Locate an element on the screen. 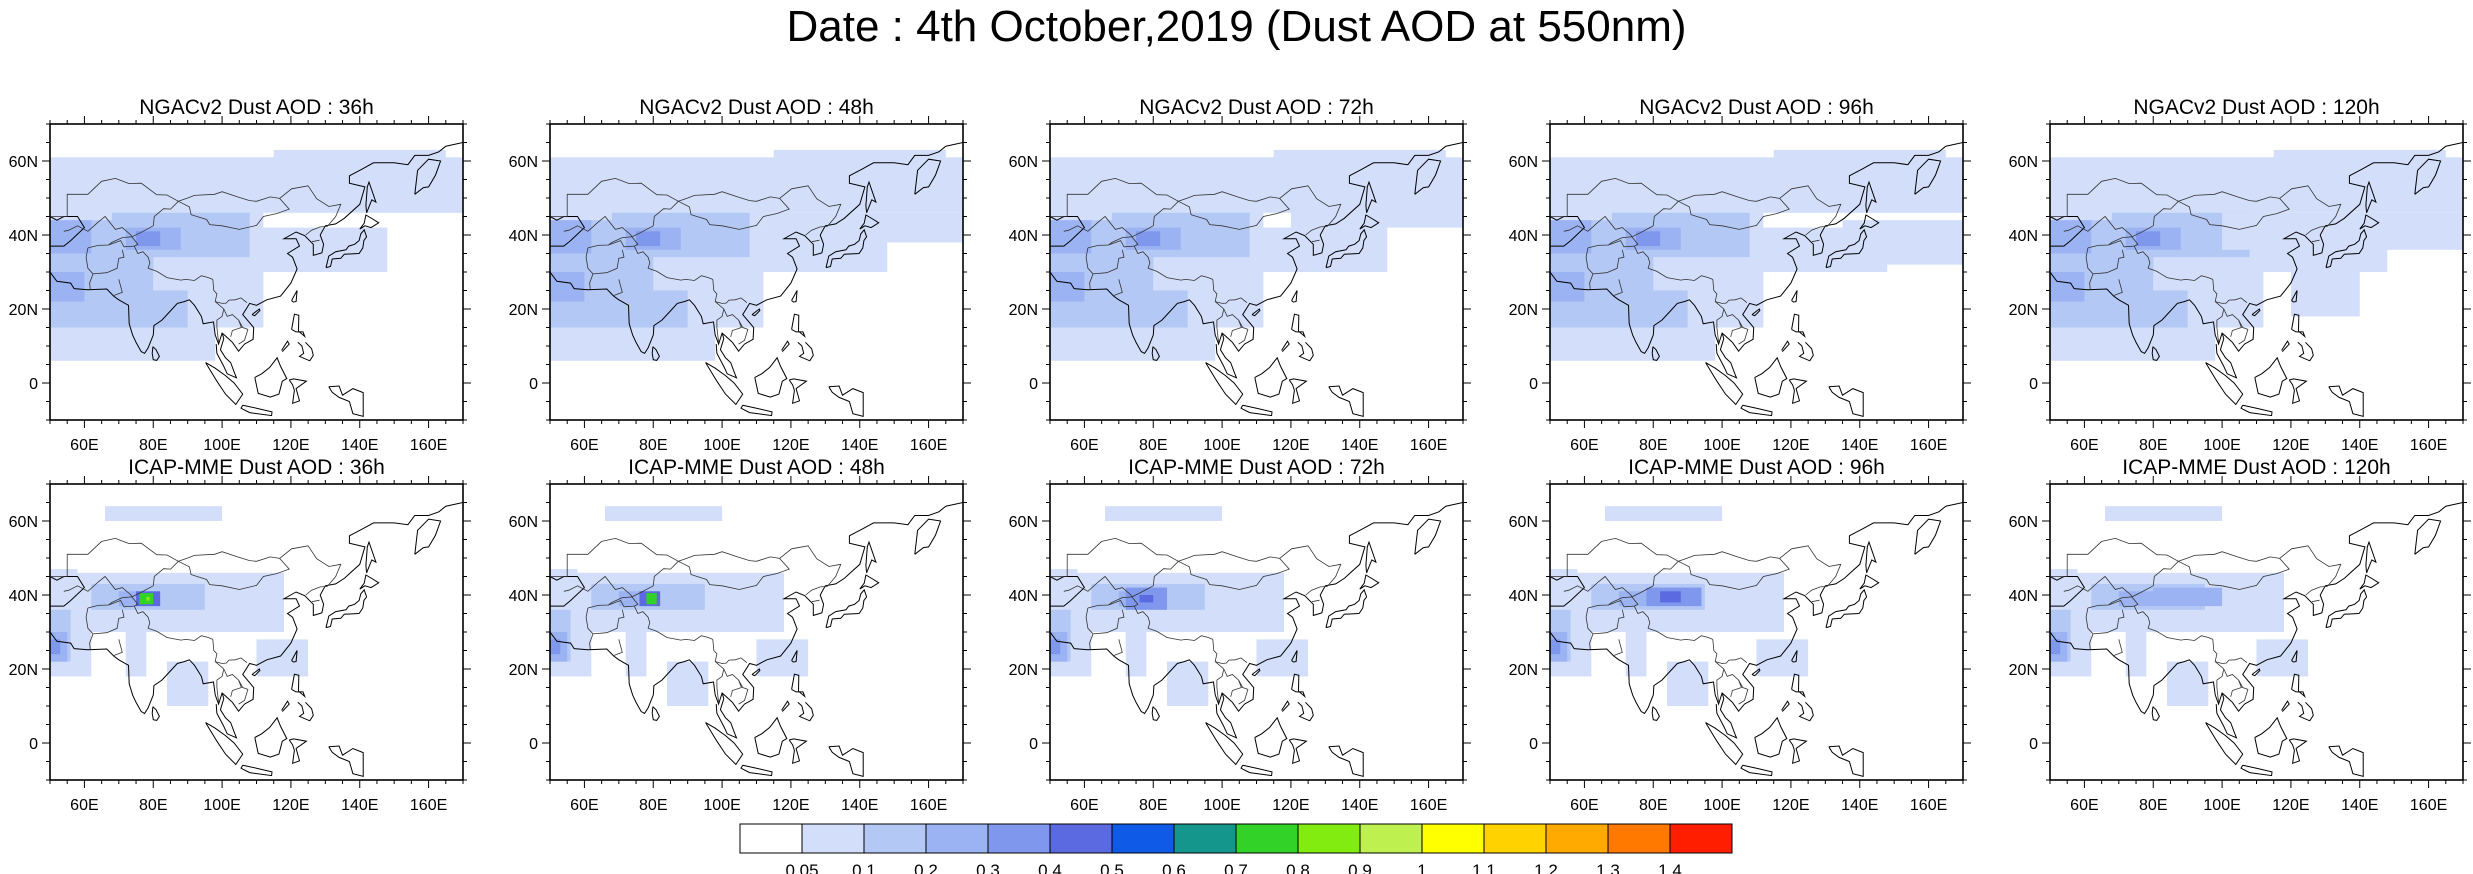 This screenshot has width=2473, height=874. colorbar-label: 1.2 is located at coordinates (1546, 867).